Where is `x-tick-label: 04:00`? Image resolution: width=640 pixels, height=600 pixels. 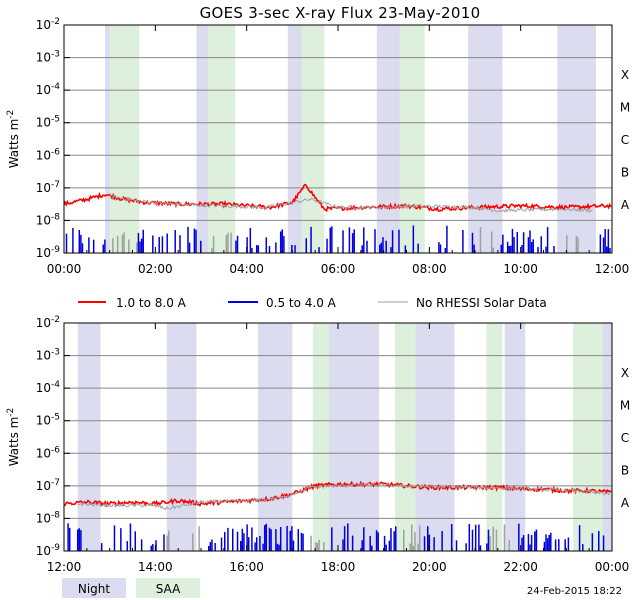 x-tick-label: 04:00 is located at coordinates (246, 269).